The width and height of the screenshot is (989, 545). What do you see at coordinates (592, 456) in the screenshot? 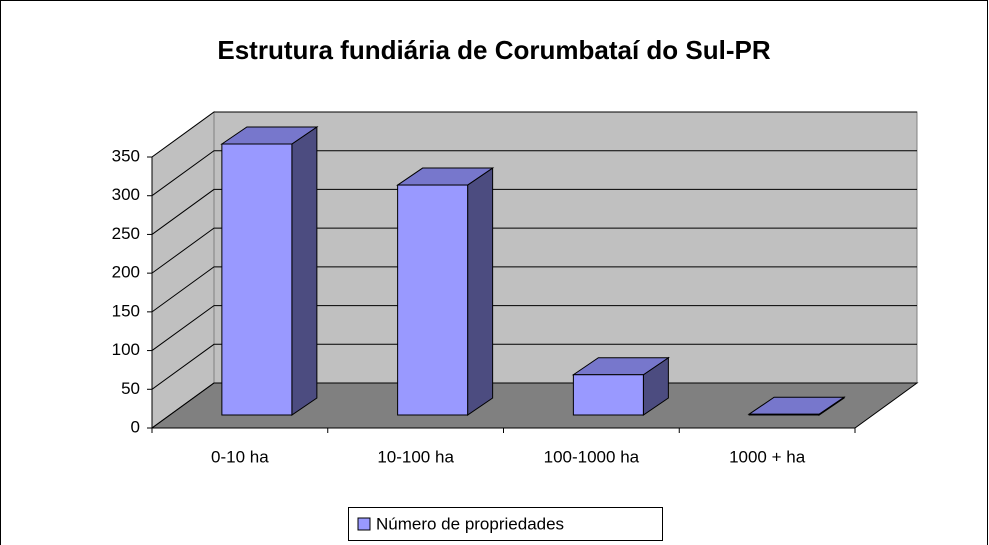
I see `x-tick-label: 100-1000 ha` at bounding box center [592, 456].